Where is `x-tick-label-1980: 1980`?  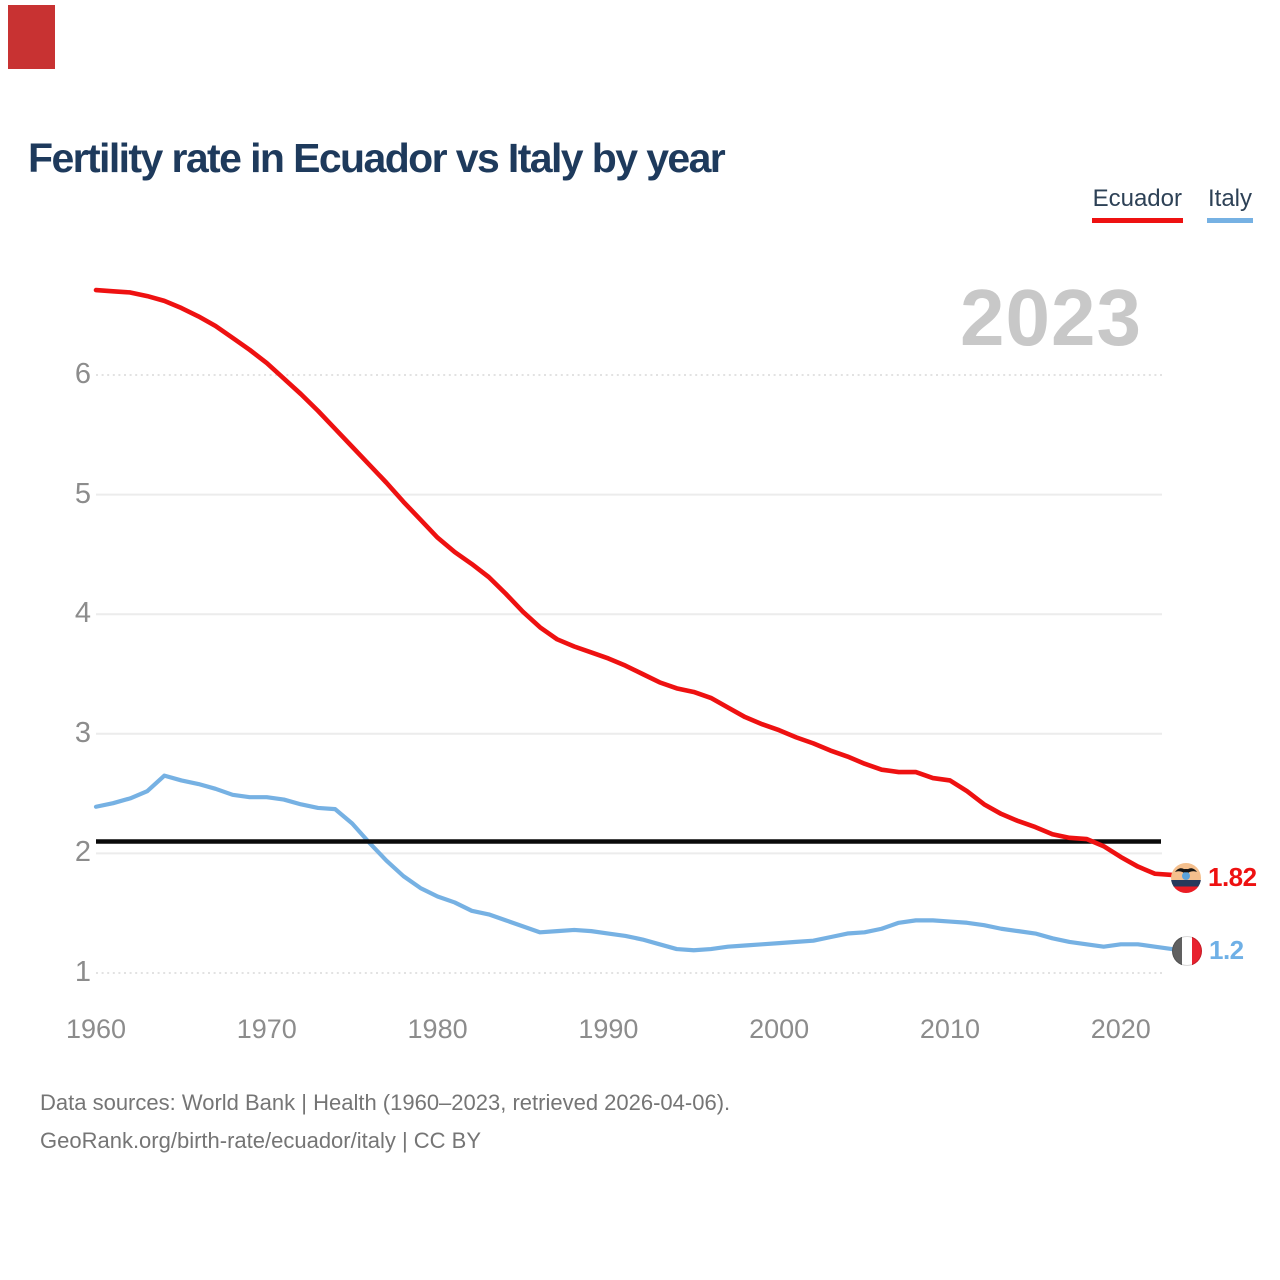 x-tick-label-1980: 1980 is located at coordinates (437, 1029).